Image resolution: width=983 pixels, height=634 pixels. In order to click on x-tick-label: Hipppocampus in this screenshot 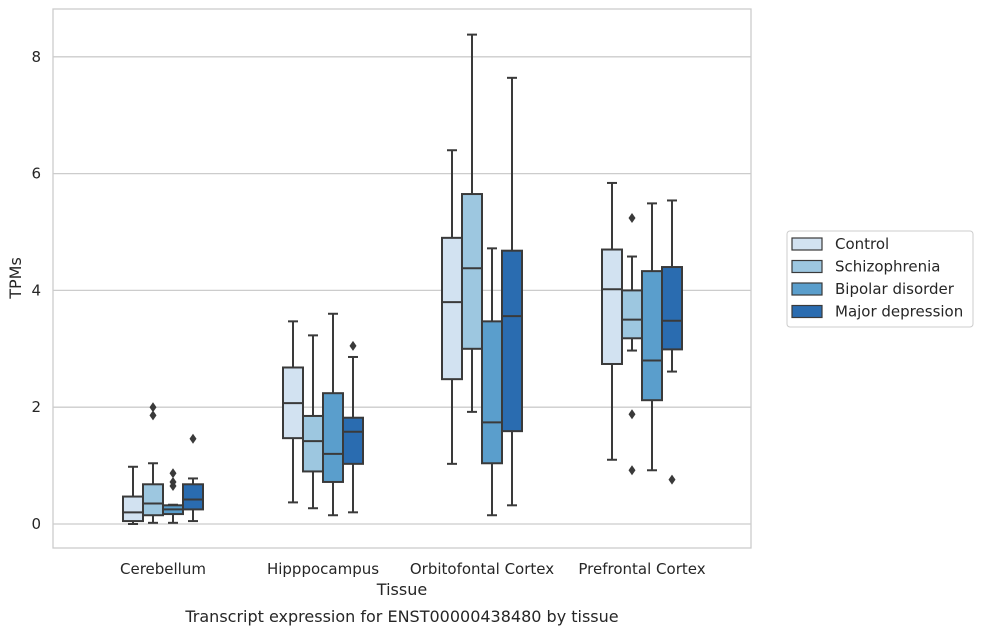, I will do `click(323, 569)`.